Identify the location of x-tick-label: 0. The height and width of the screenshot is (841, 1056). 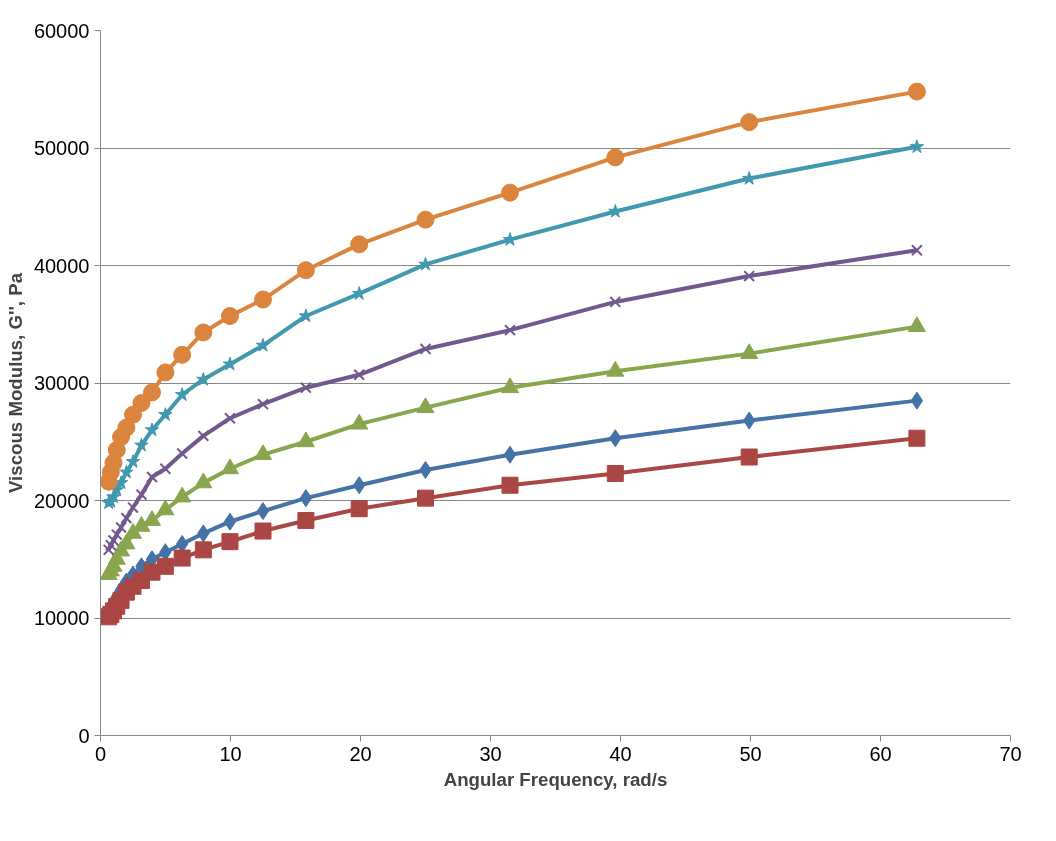
(100, 753).